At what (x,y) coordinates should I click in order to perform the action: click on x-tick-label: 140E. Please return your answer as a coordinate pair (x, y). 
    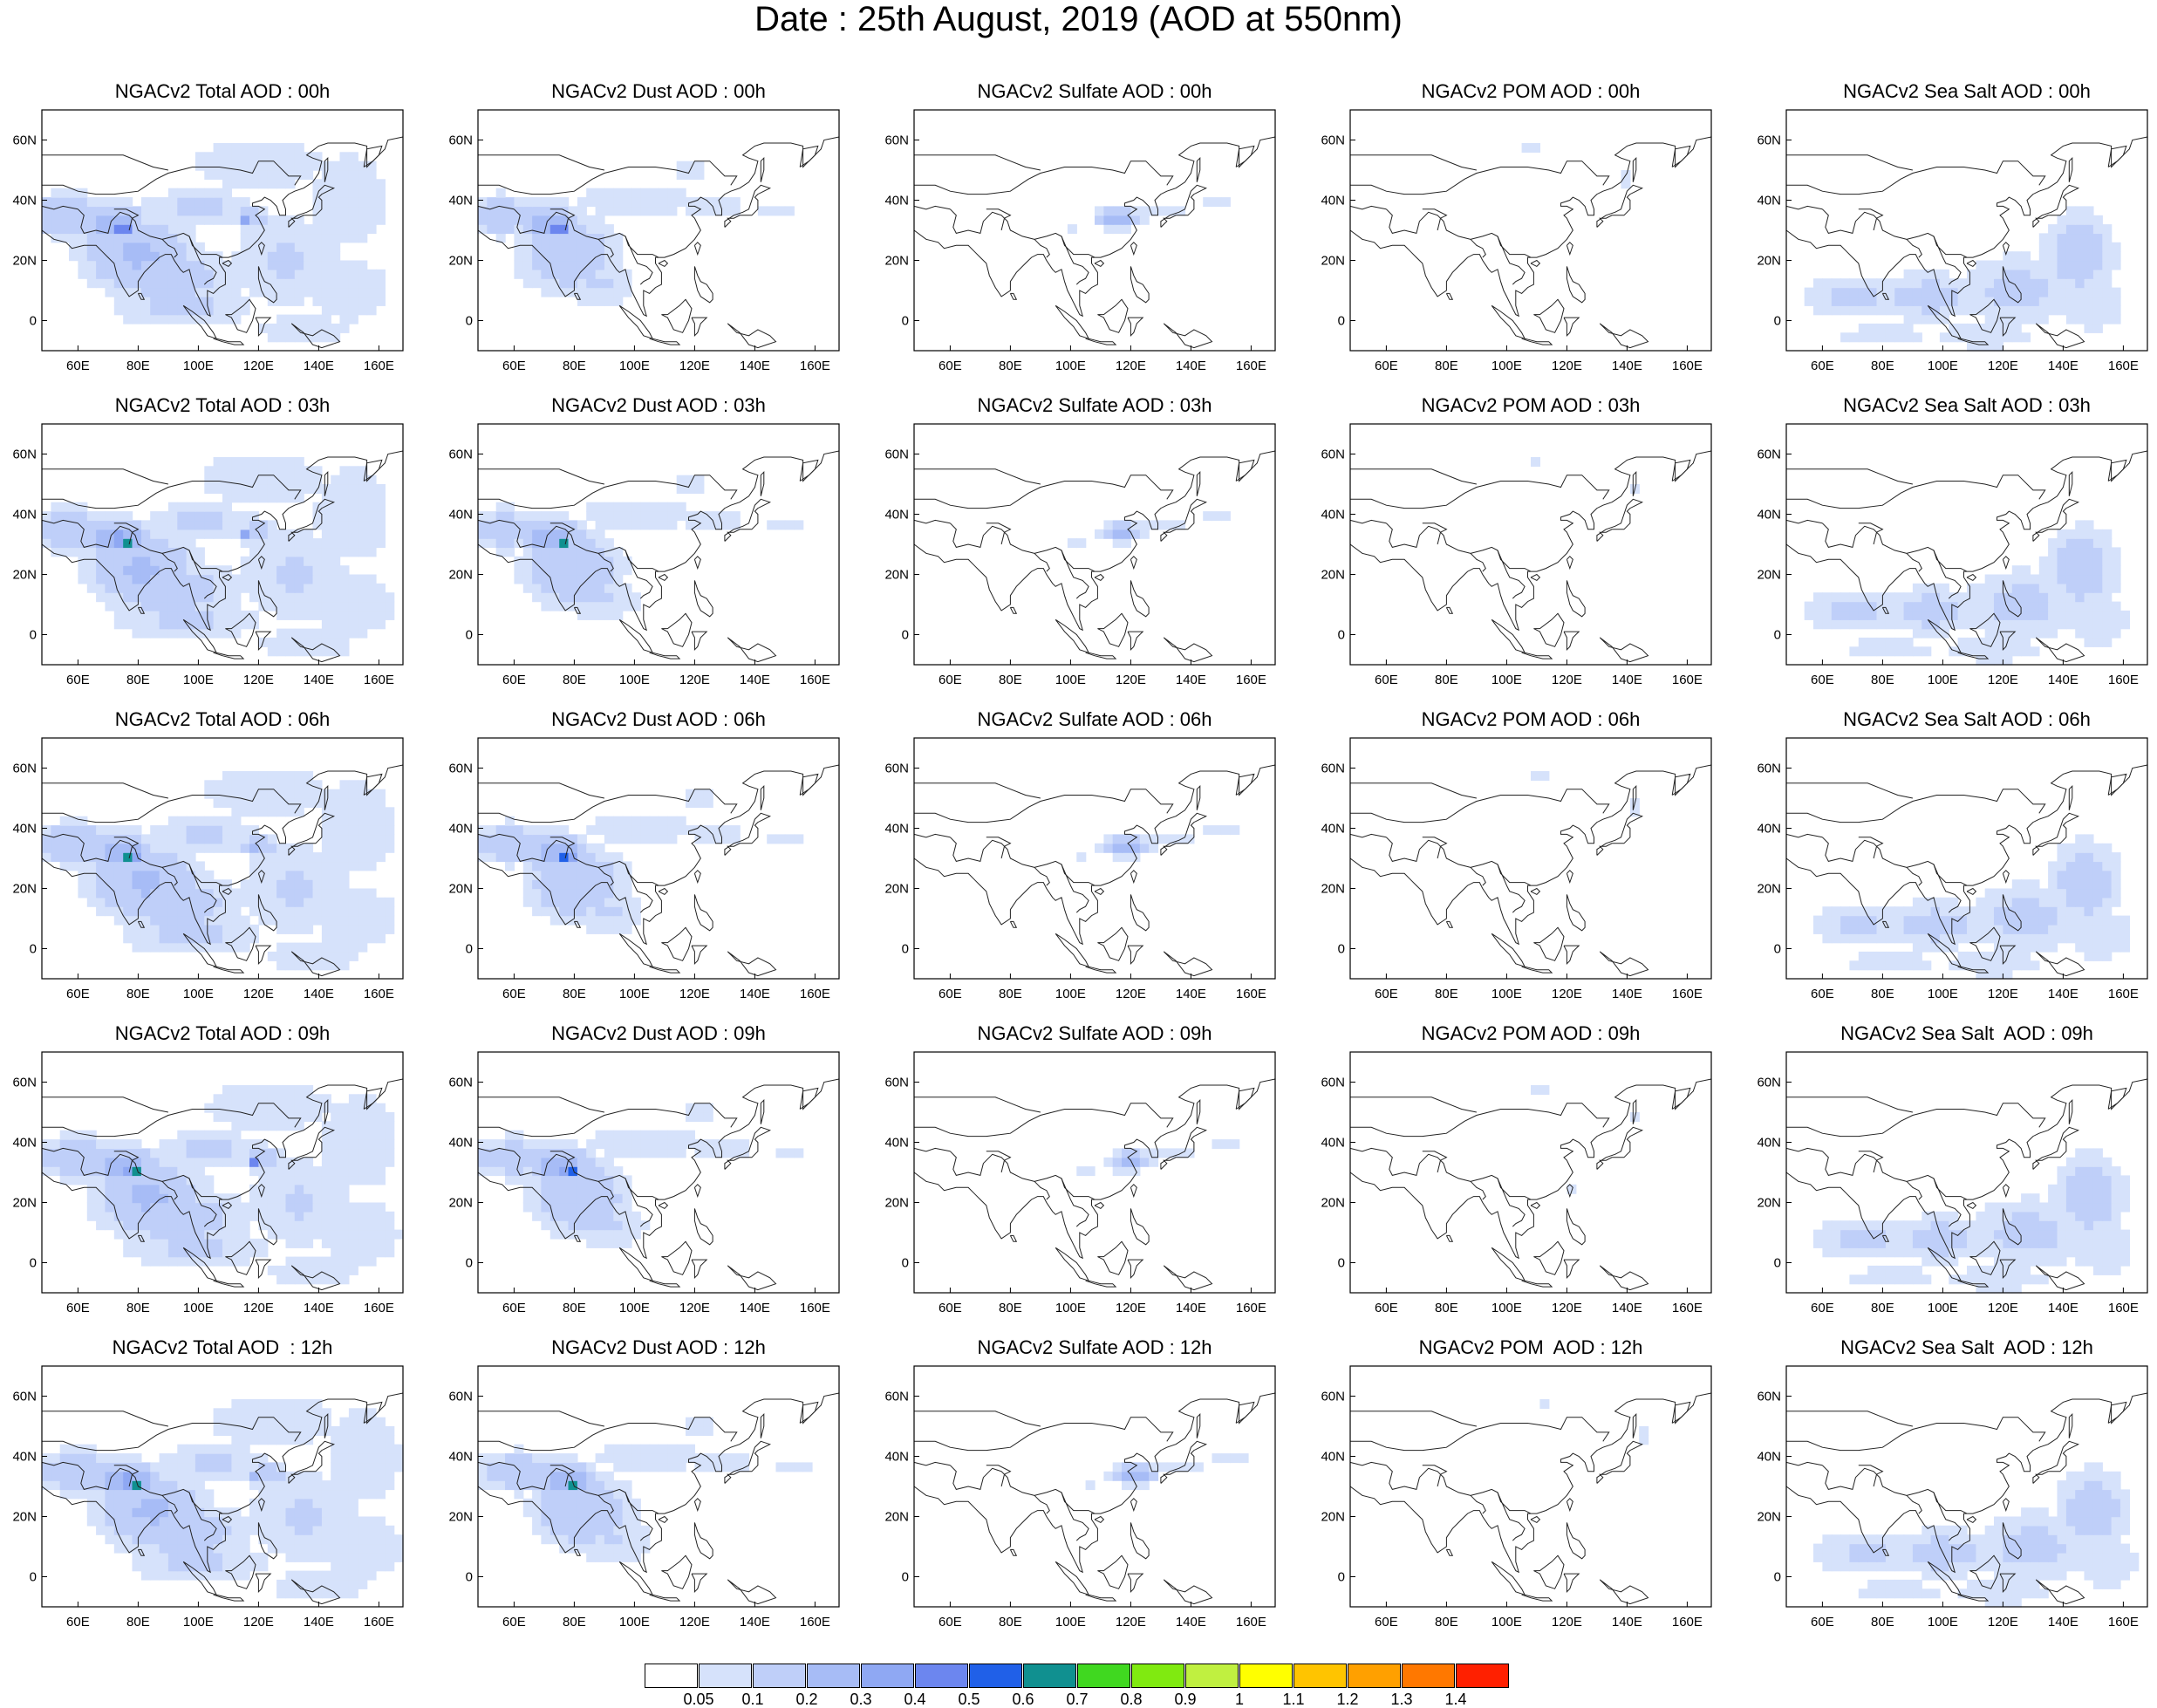
    Looking at the image, I should click on (1627, 994).